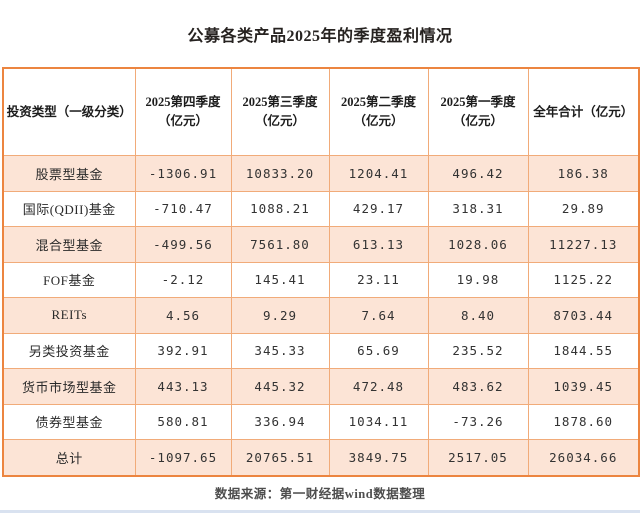  Describe the element at coordinates (183, 111) in the screenshot. I see `column-header-q4: 2025第四季度 （亿元）` at that location.